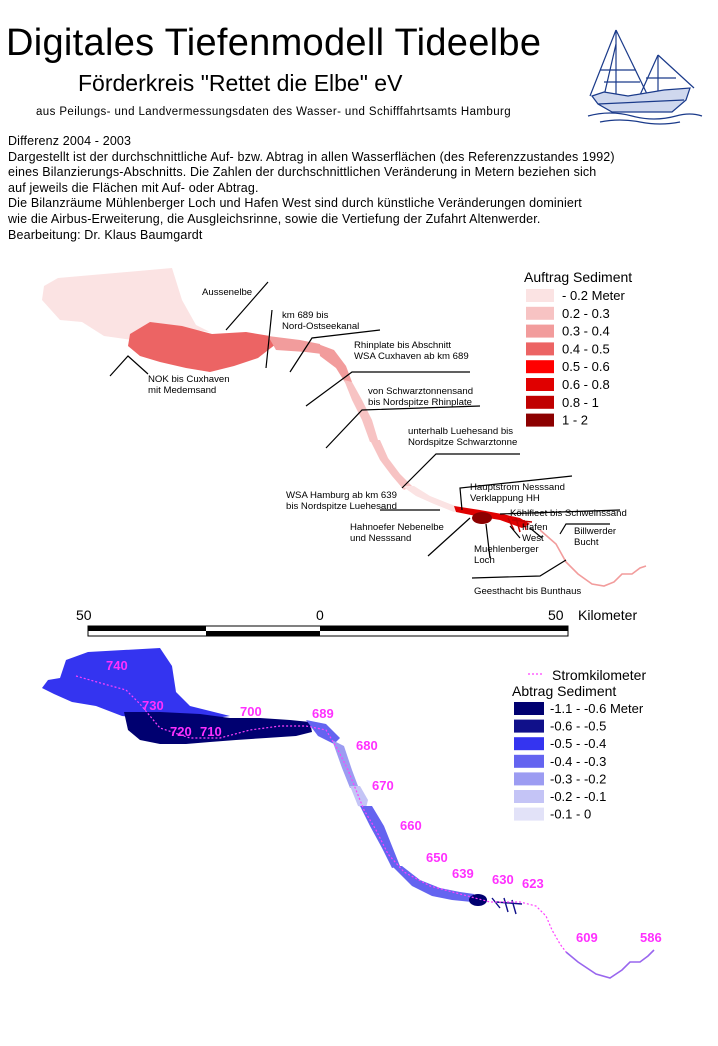  What do you see at coordinates (295, 345) in the screenshot?
I see `river-section-km689-nok` at bounding box center [295, 345].